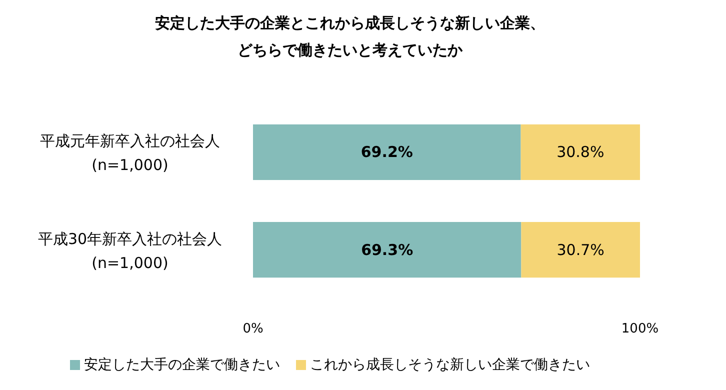  I want to click on data-label: 30.7%, so click(580, 249).